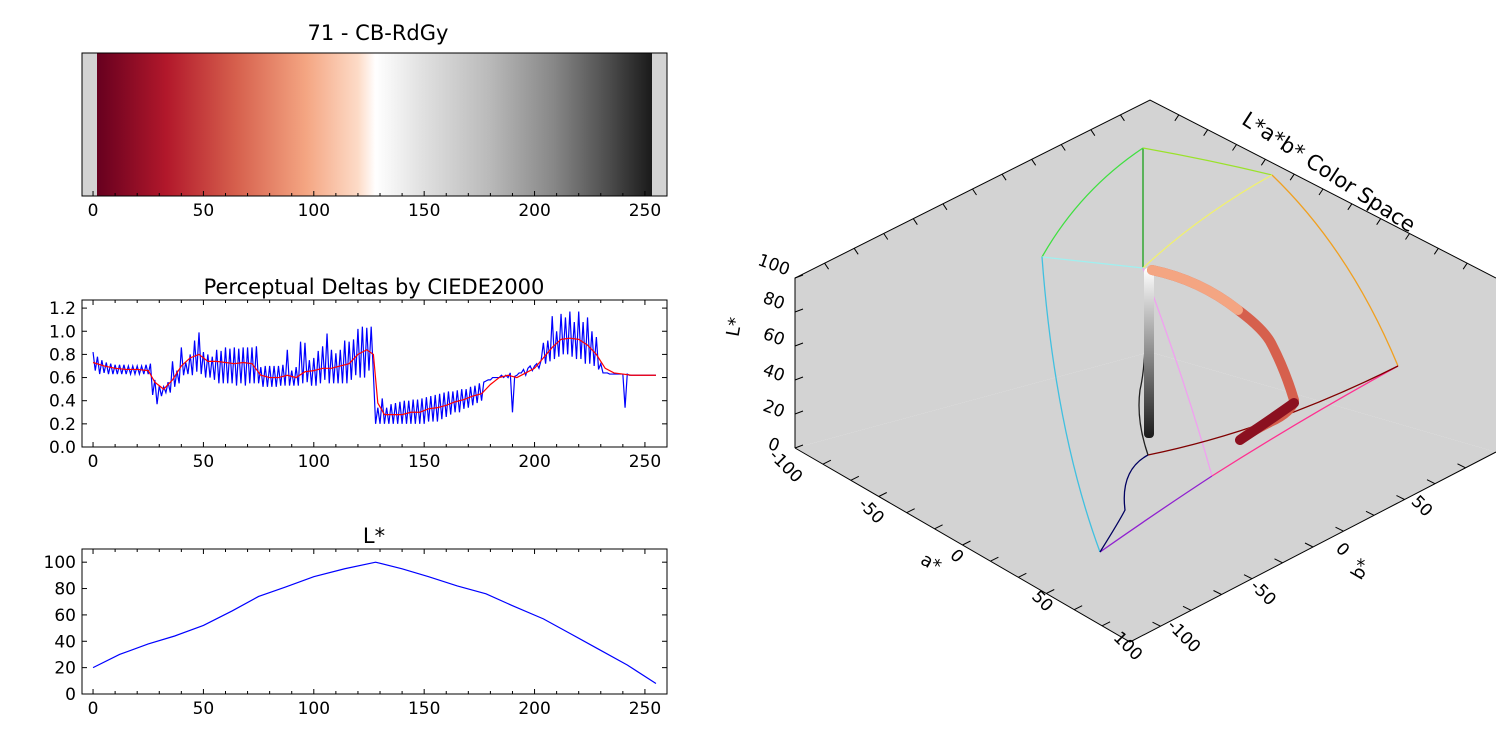 This screenshot has height=748, width=1496. Describe the element at coordinates (871, 512) in the screenshot. I see `lab-a-tick-label: -50` at that location.